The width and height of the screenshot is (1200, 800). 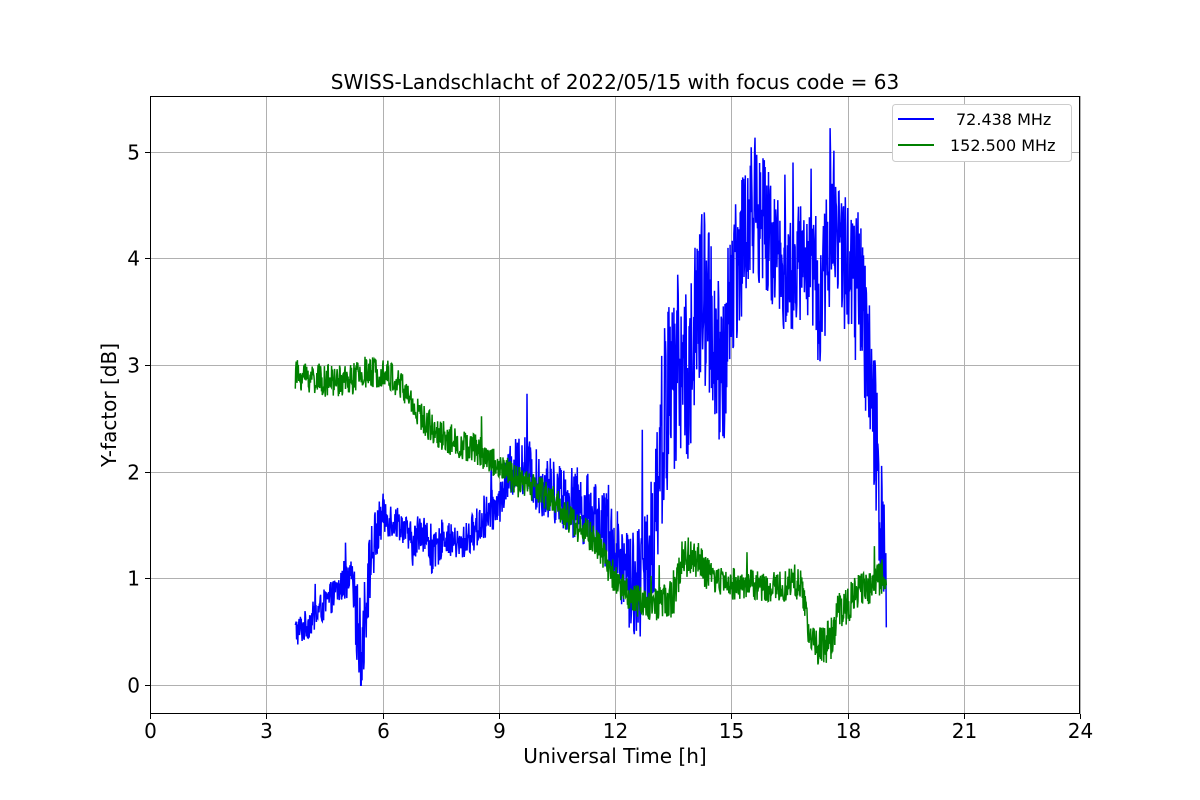 I want to click on y-axis-label: Y-factor [dB], so click(x=109, y=405).